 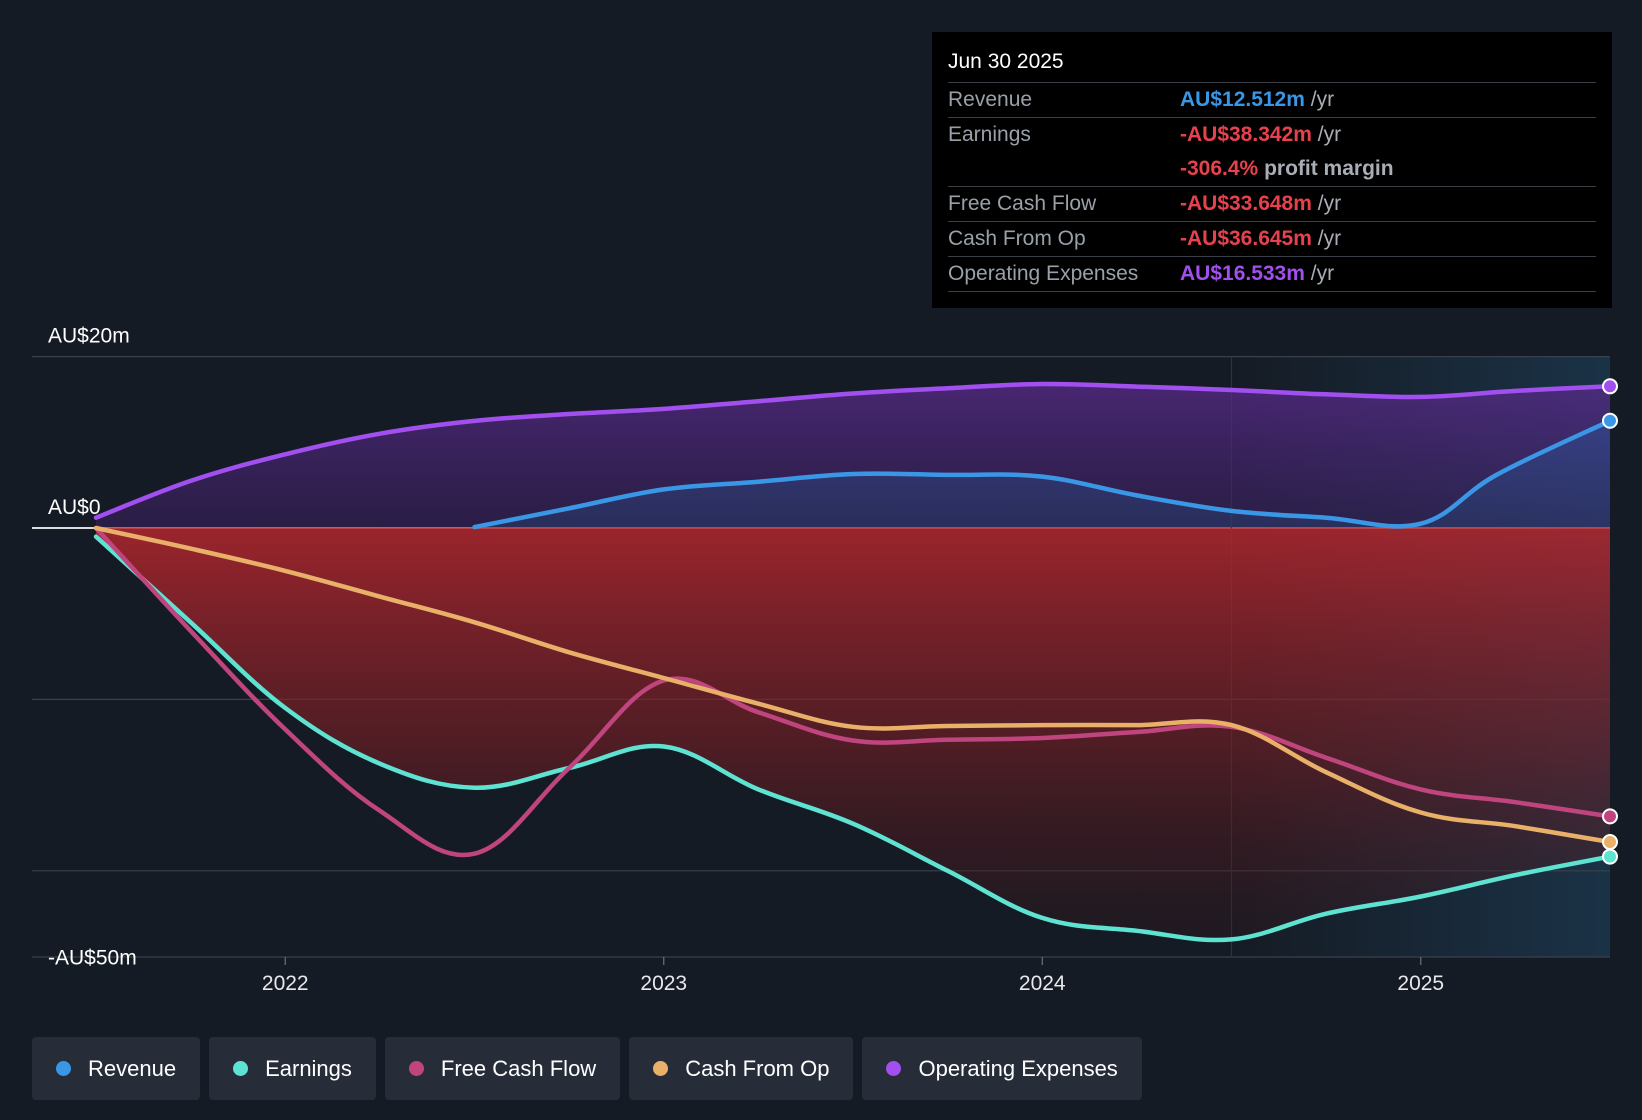 I want to click on legend-item-earnings: Earnings, so click(x=292, y=1068).